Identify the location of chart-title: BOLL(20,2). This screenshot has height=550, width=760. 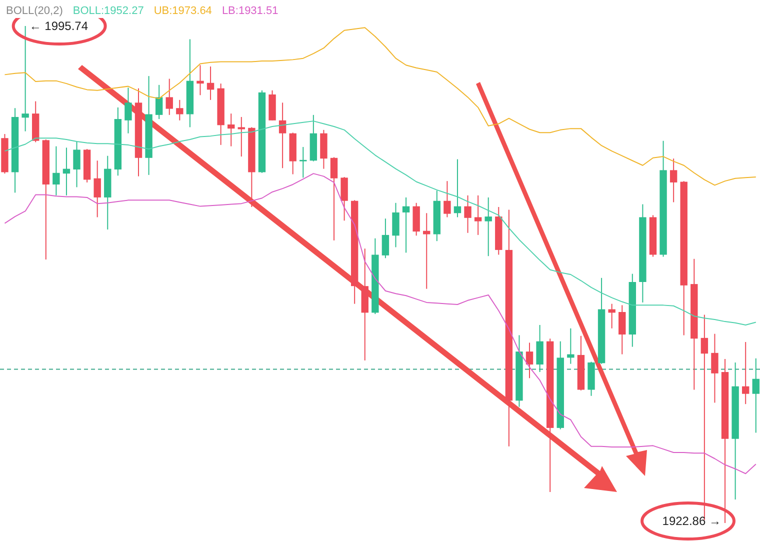
(34, 11).